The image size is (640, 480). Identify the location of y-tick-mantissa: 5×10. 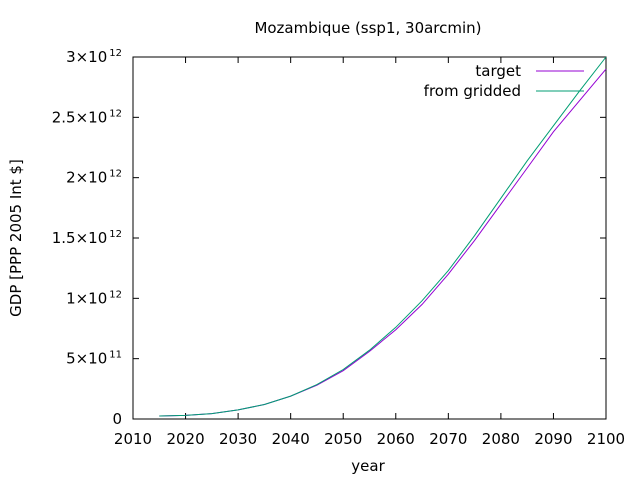
(86, 359).